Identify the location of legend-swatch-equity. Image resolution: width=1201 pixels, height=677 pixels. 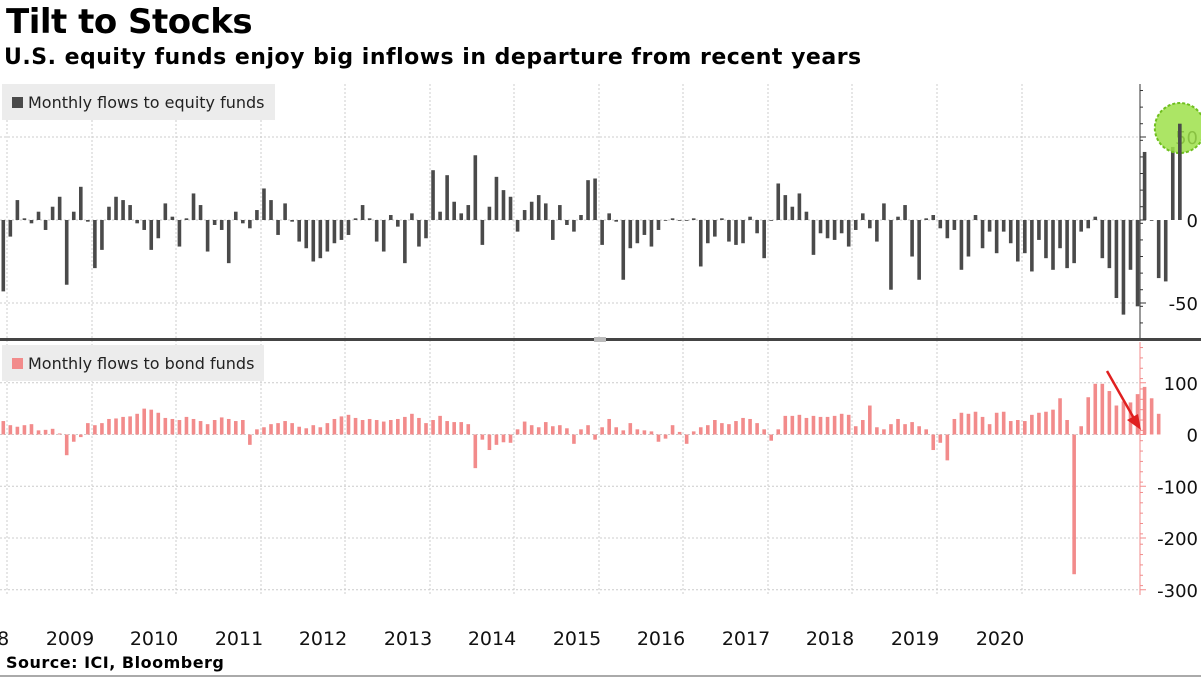
(17, 102).